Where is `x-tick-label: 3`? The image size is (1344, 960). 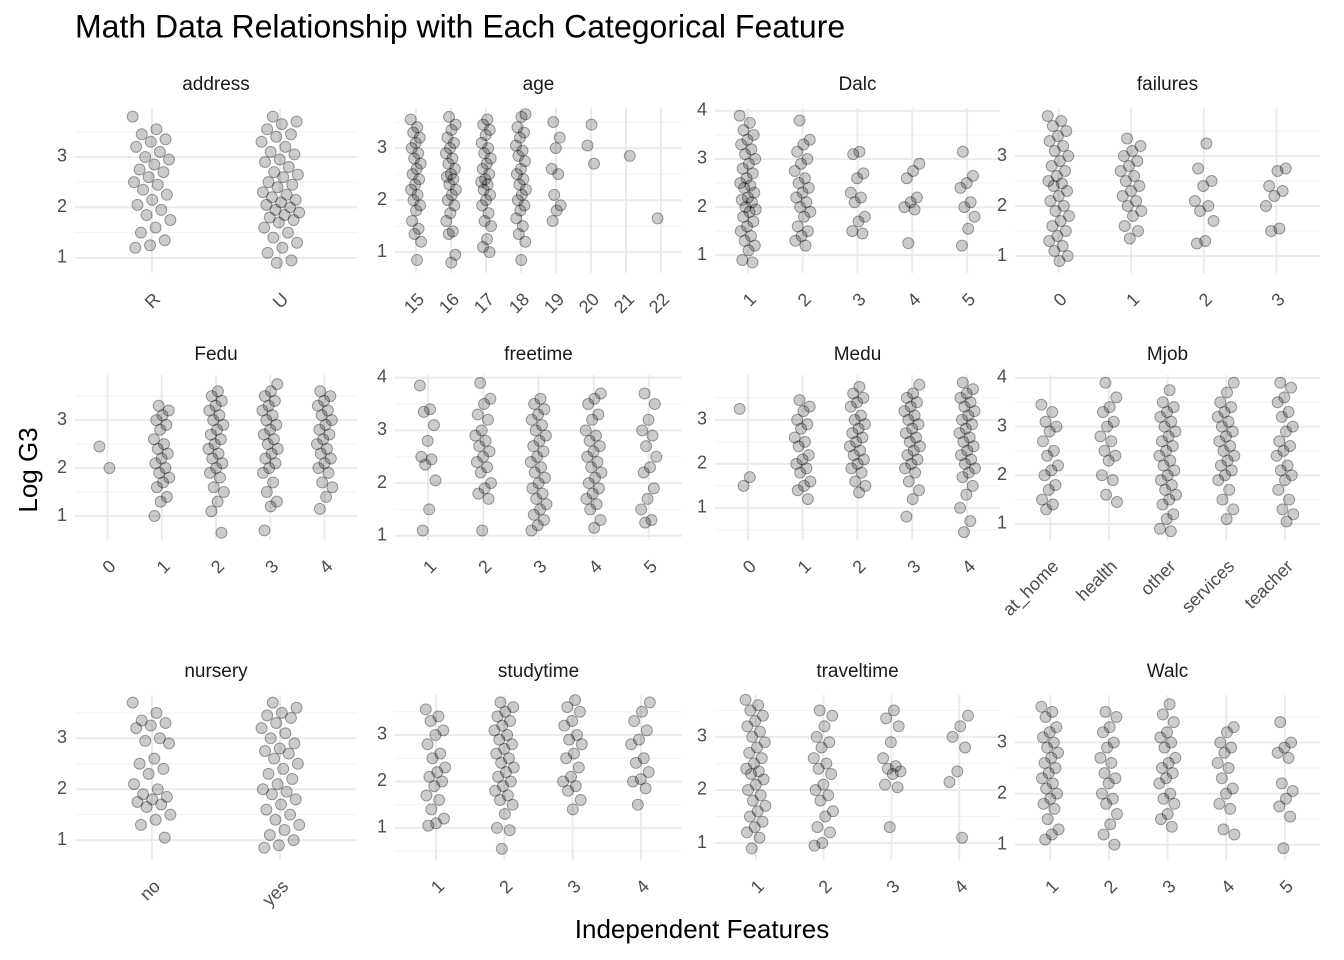
x-tick-label: 3 is located at coordinates (271, 566).